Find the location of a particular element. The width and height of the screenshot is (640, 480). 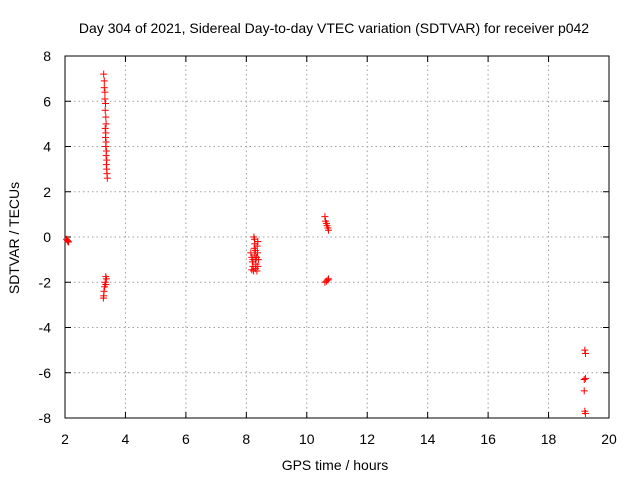

y-axis-label: SDTVAR / TECUs is located at coordinates (14, 238).